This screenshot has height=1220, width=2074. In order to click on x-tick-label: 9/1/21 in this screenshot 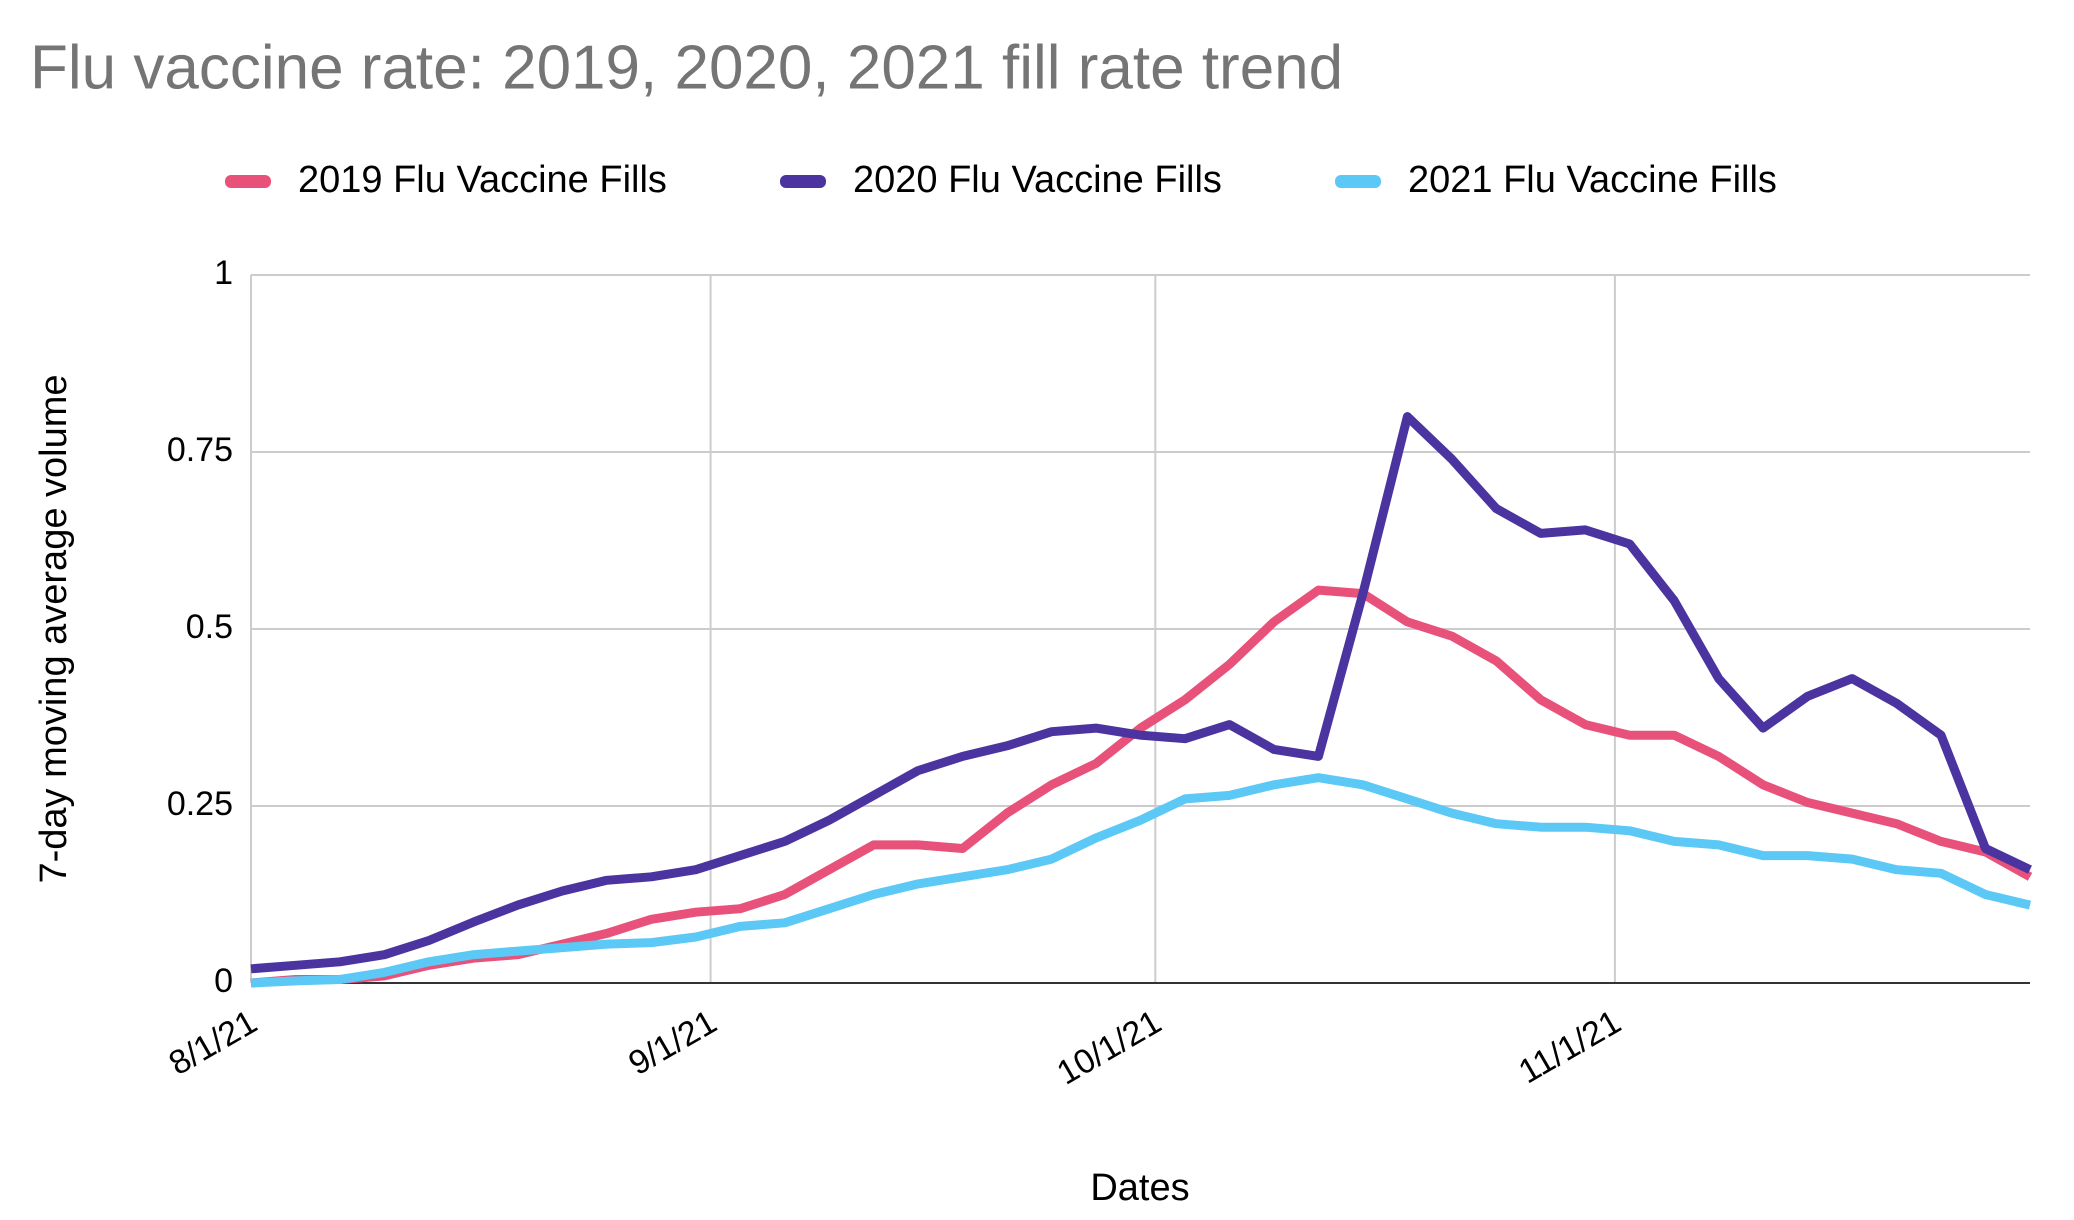, I will do `click(672, 1043)`.